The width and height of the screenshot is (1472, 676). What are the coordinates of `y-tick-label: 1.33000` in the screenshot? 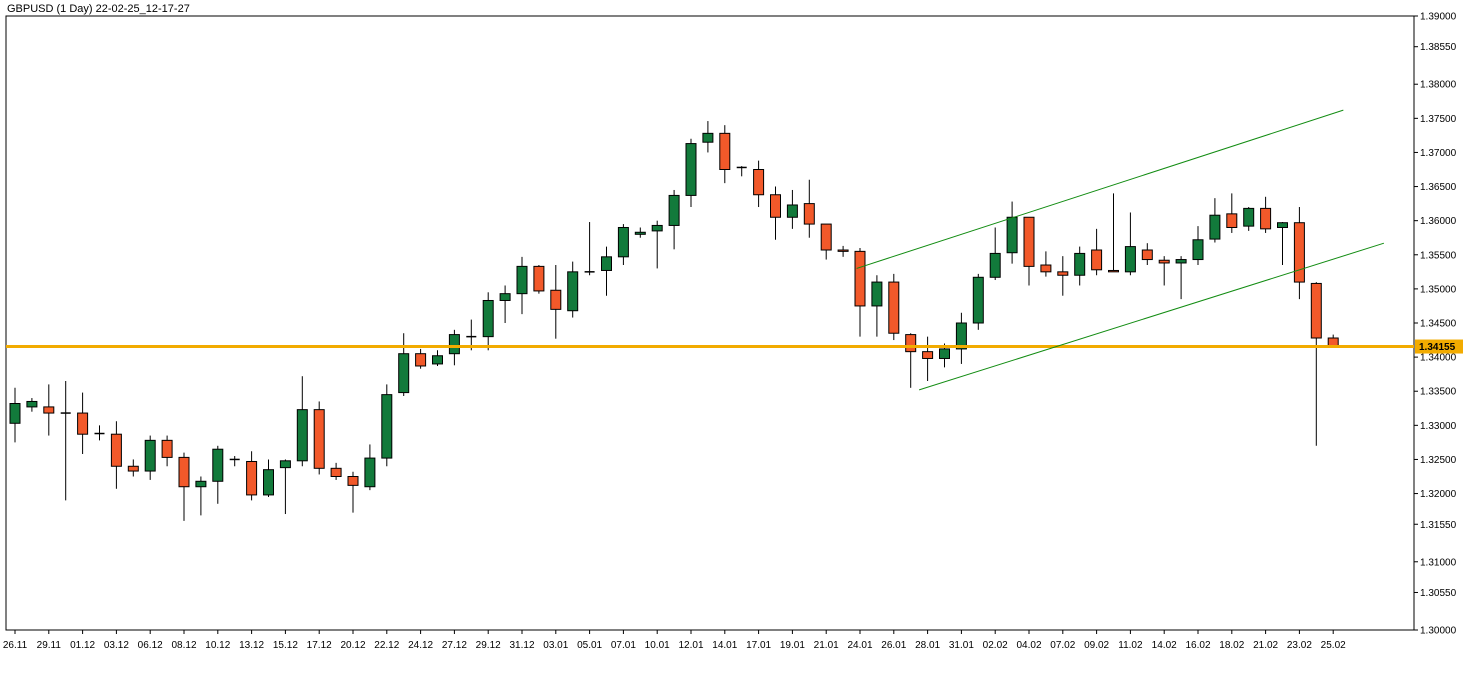 It's located at (1438, 426).